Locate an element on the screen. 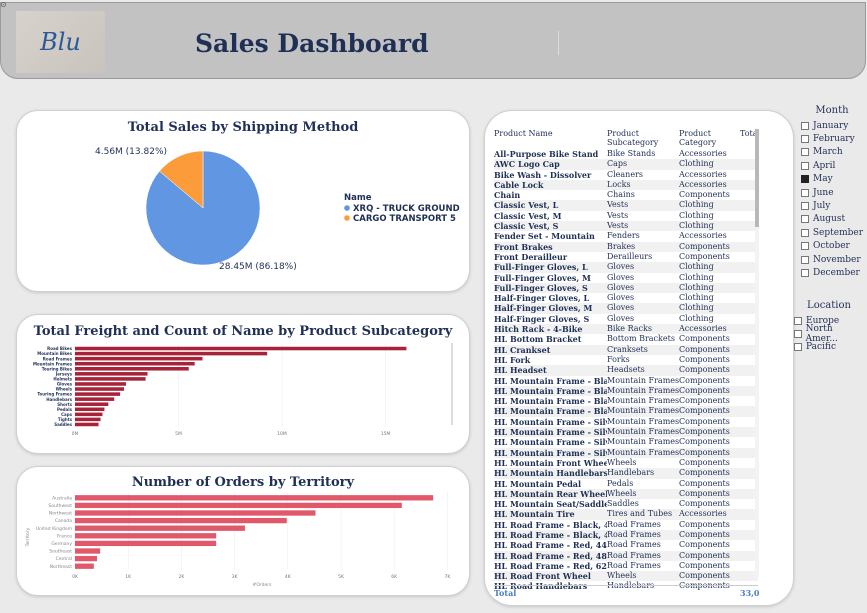  month-option: December is located at coordinates (832, 272).